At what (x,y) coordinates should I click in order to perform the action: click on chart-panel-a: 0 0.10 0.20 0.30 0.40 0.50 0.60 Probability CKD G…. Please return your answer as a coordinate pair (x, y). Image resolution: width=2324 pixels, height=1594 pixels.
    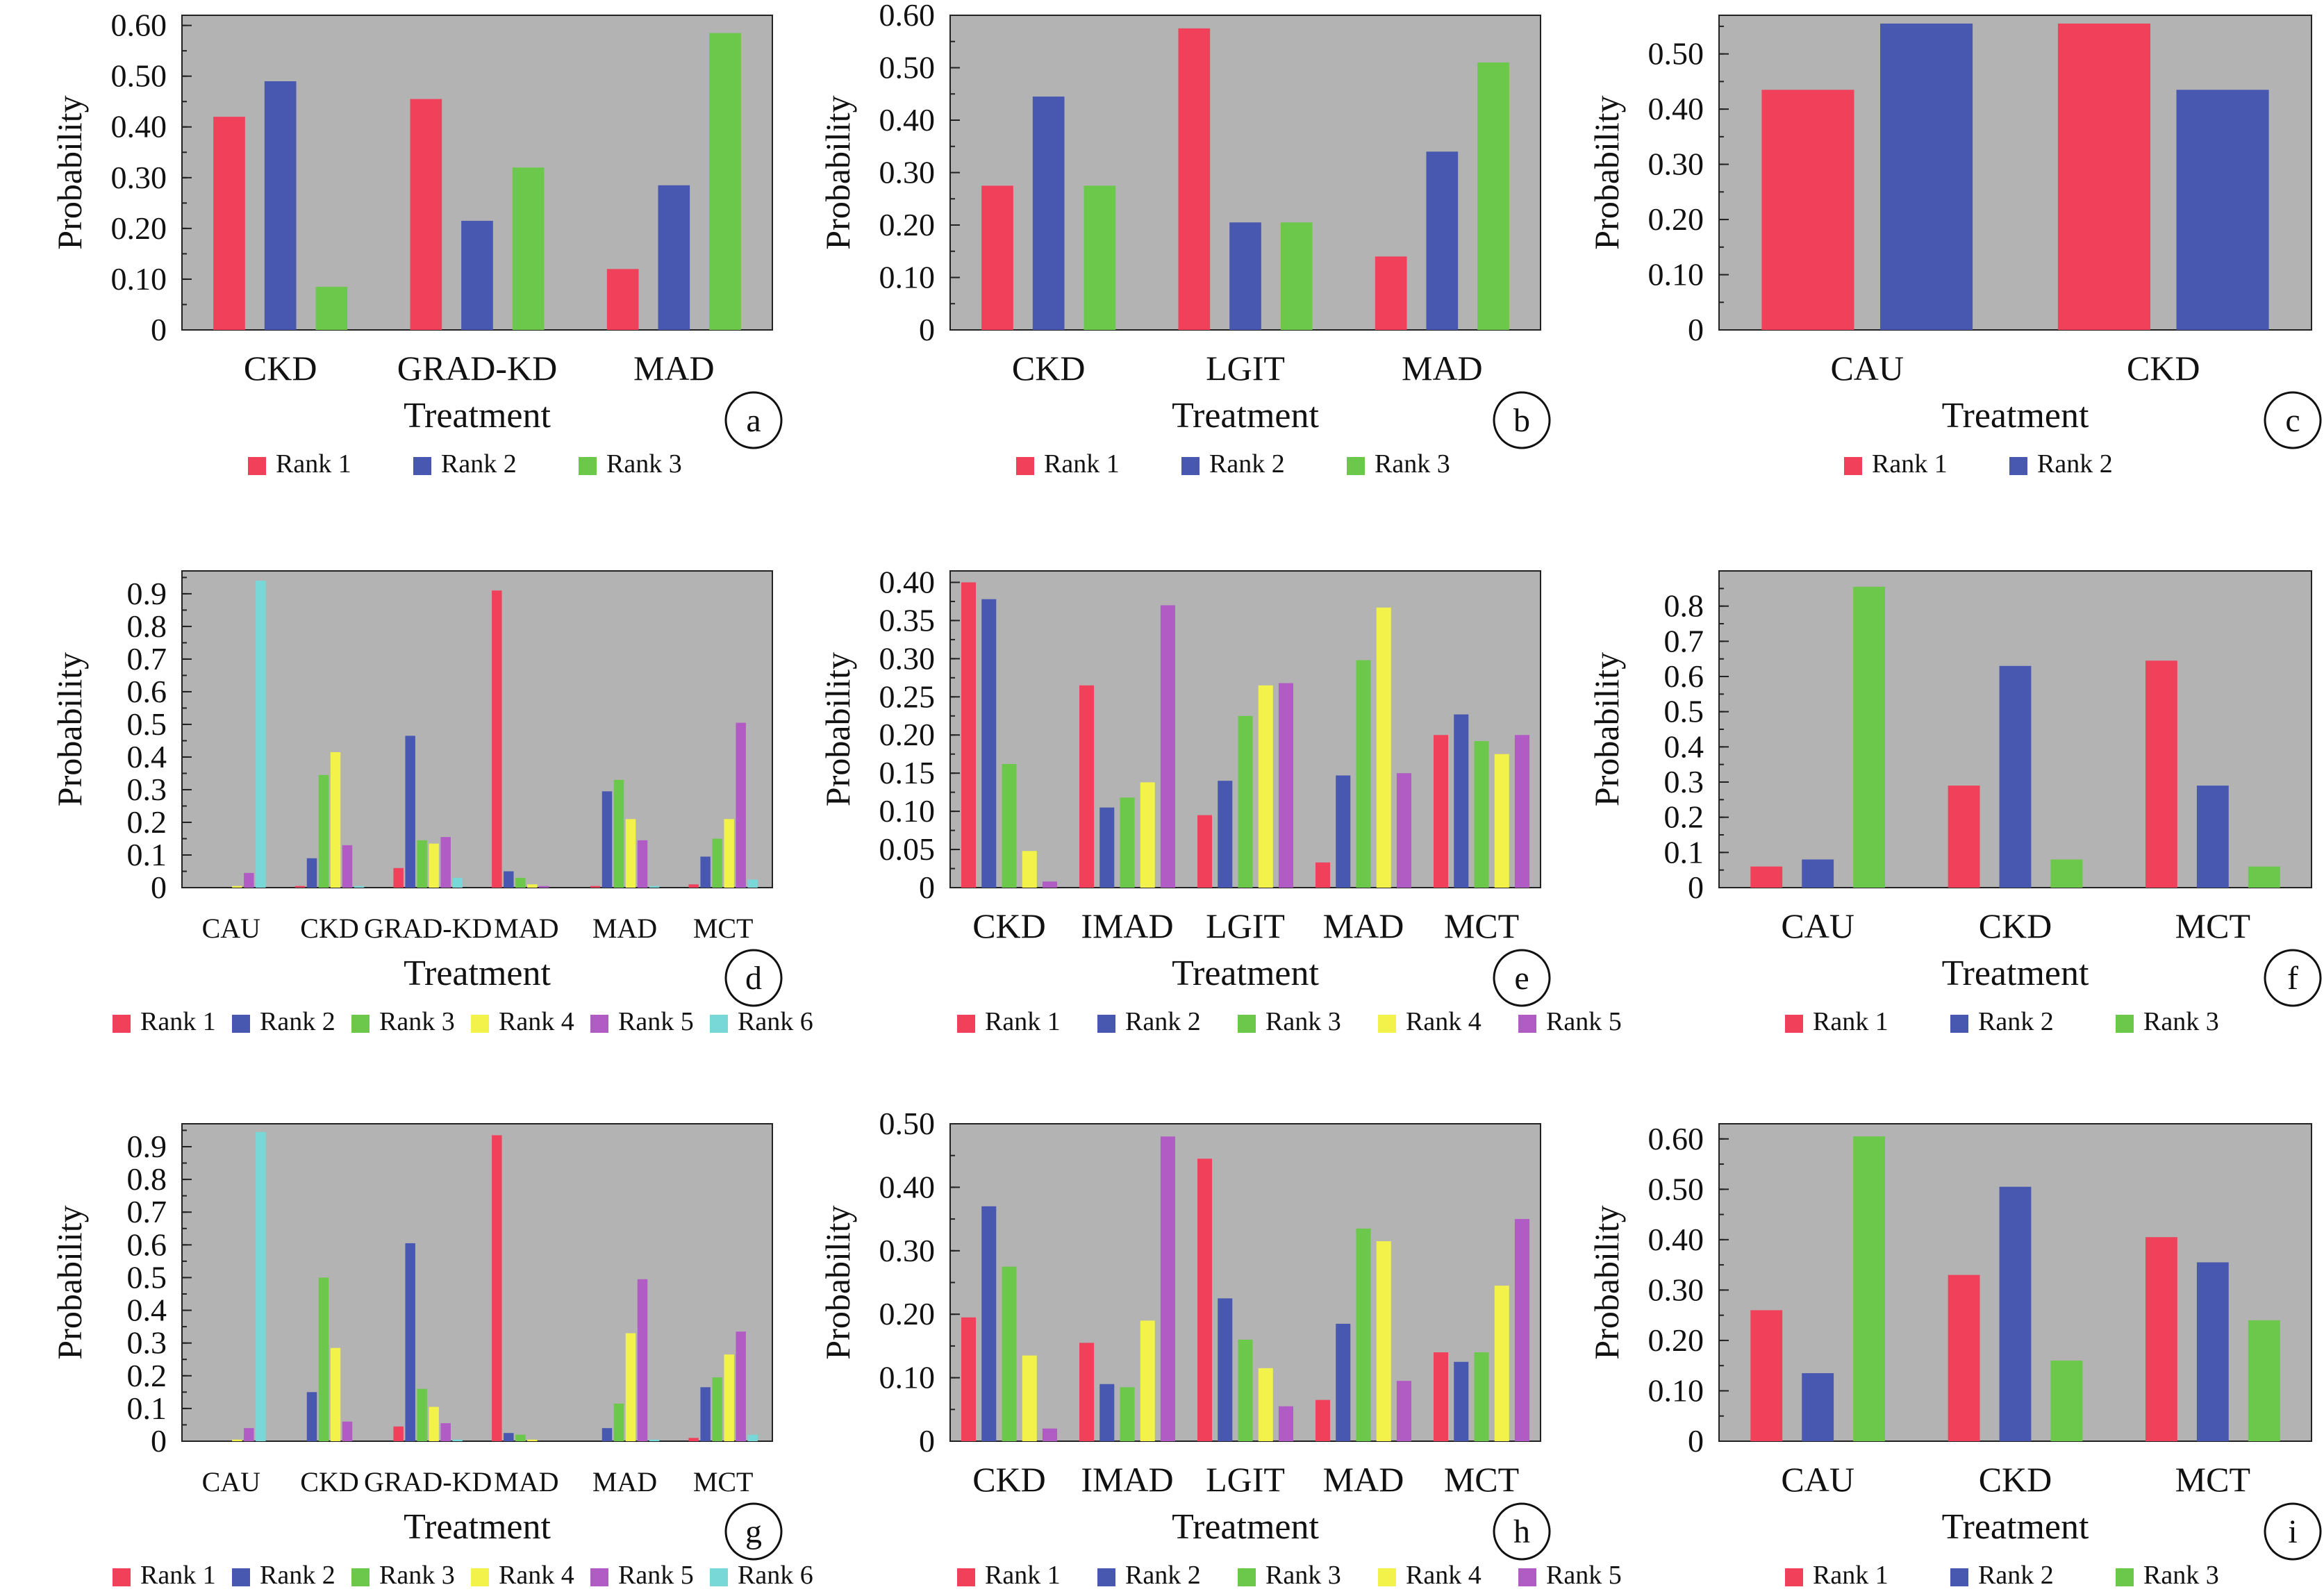
    Looking at the image, I should click on (416, 244).